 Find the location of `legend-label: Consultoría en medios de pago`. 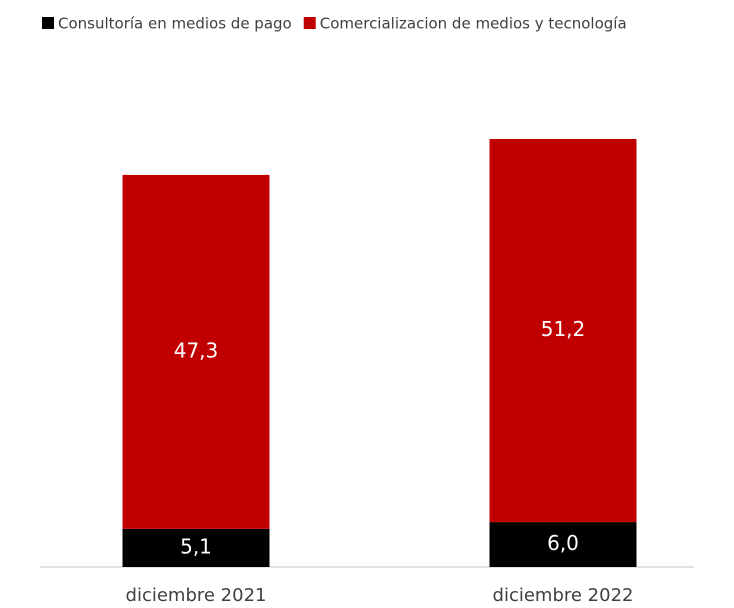

legend-label: Consultoría en medios de pago is located at coordinates (175, 24).